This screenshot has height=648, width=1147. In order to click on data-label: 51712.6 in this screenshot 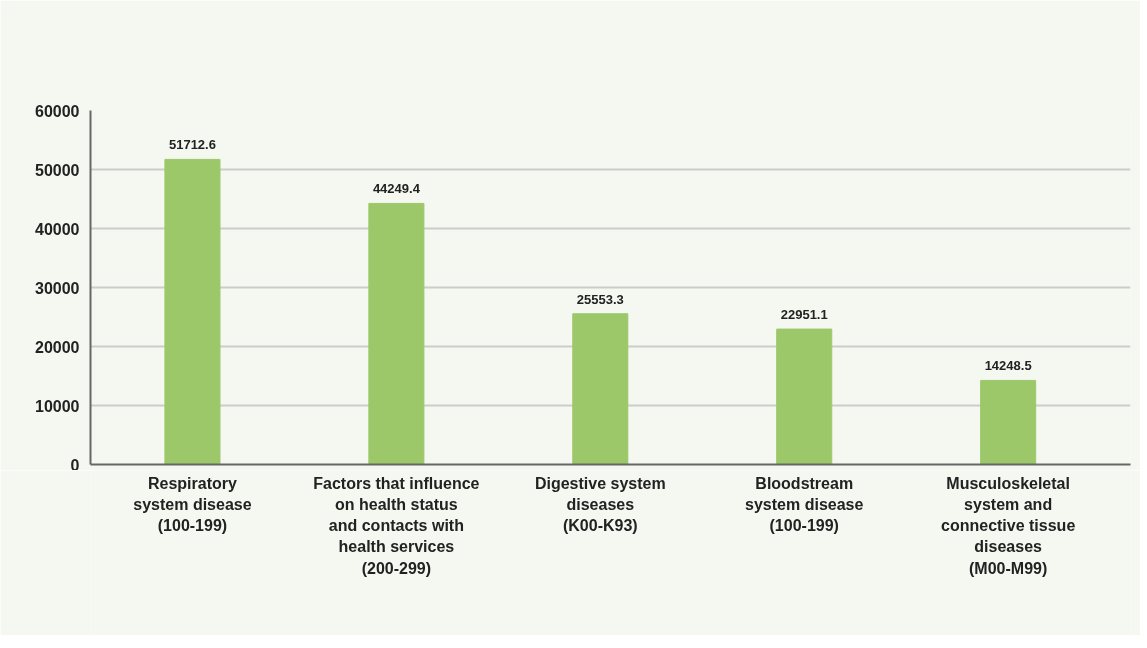, I will do `click(192, 145)`.